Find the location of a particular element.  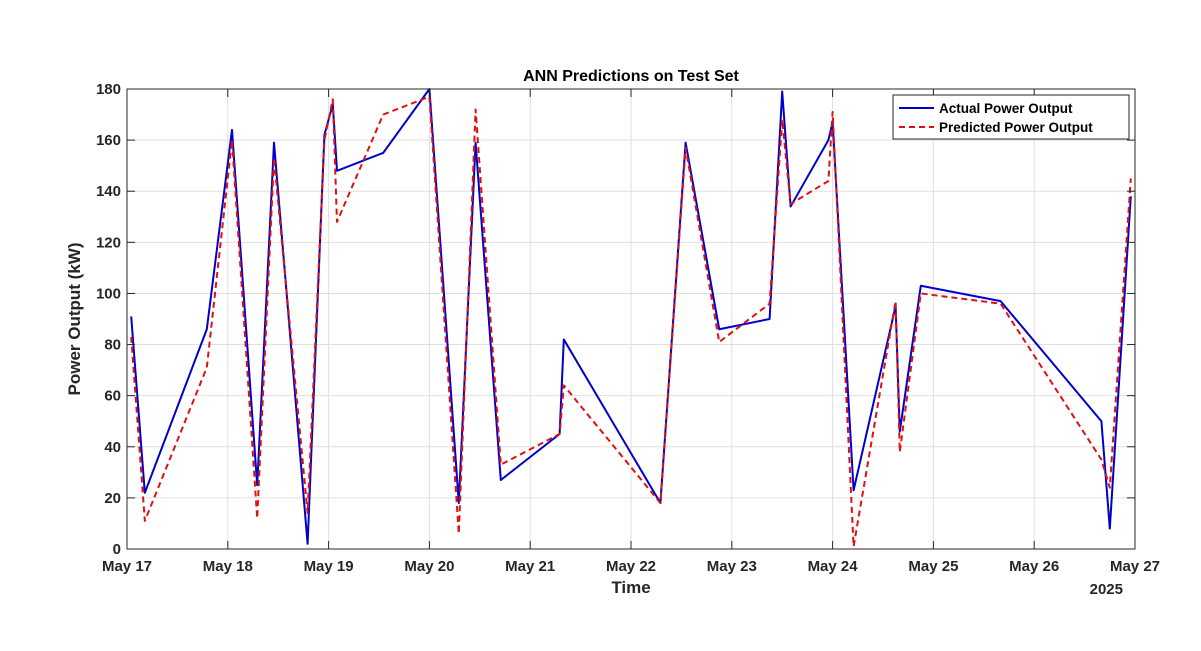

chart-title: ANN Predictions on Test Set is located at coordinates (631, 76).